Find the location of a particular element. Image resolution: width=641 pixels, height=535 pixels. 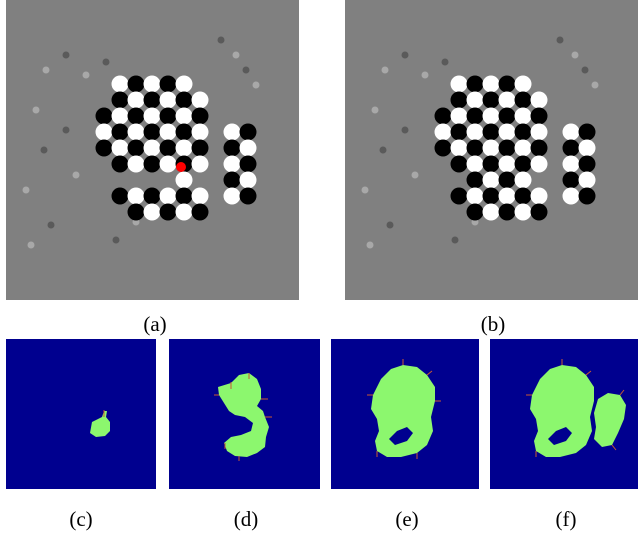

panel-b-checker-pattern is located at coordinates (515, 148).